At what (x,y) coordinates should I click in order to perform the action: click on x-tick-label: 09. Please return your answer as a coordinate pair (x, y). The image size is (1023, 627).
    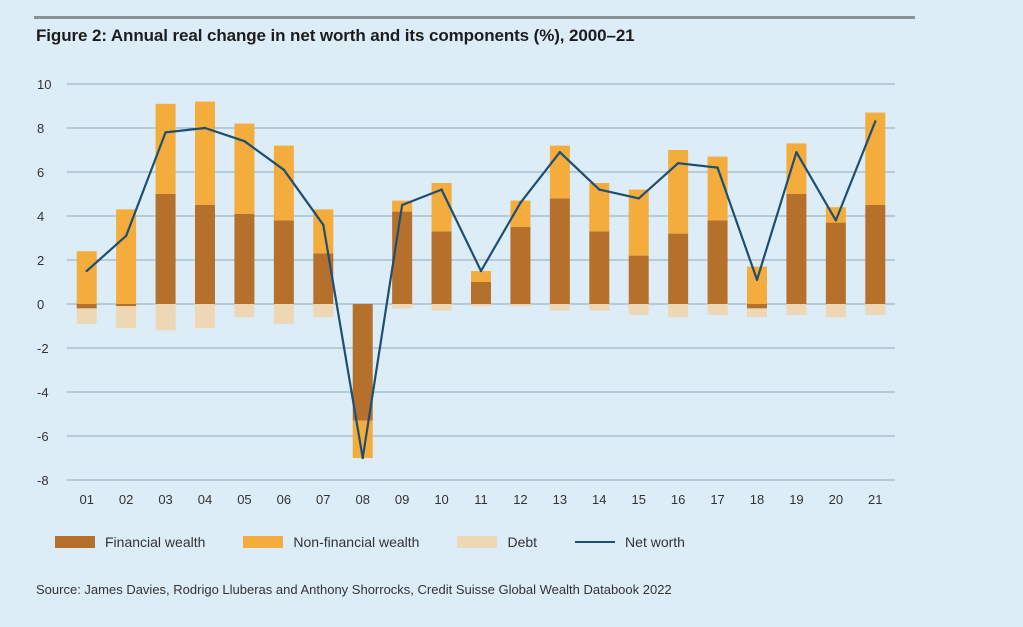
    Looking at the image, I should click on (402, 499).